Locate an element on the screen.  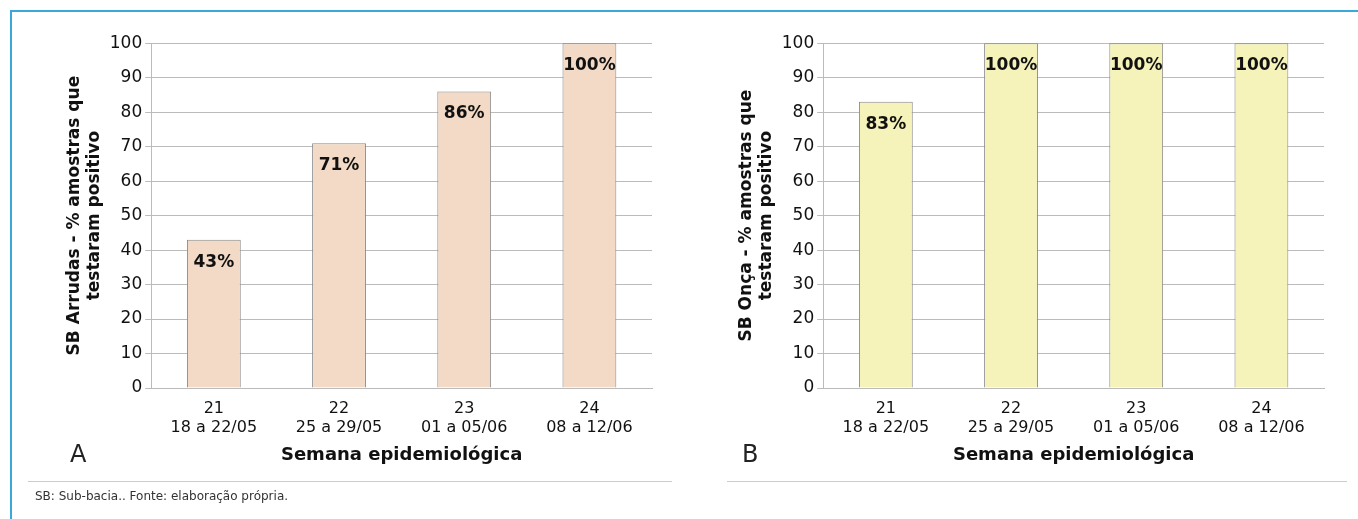
y-axis-title: SB Onça - % amostras que testaram positivo is located at coordinates (755, 215).